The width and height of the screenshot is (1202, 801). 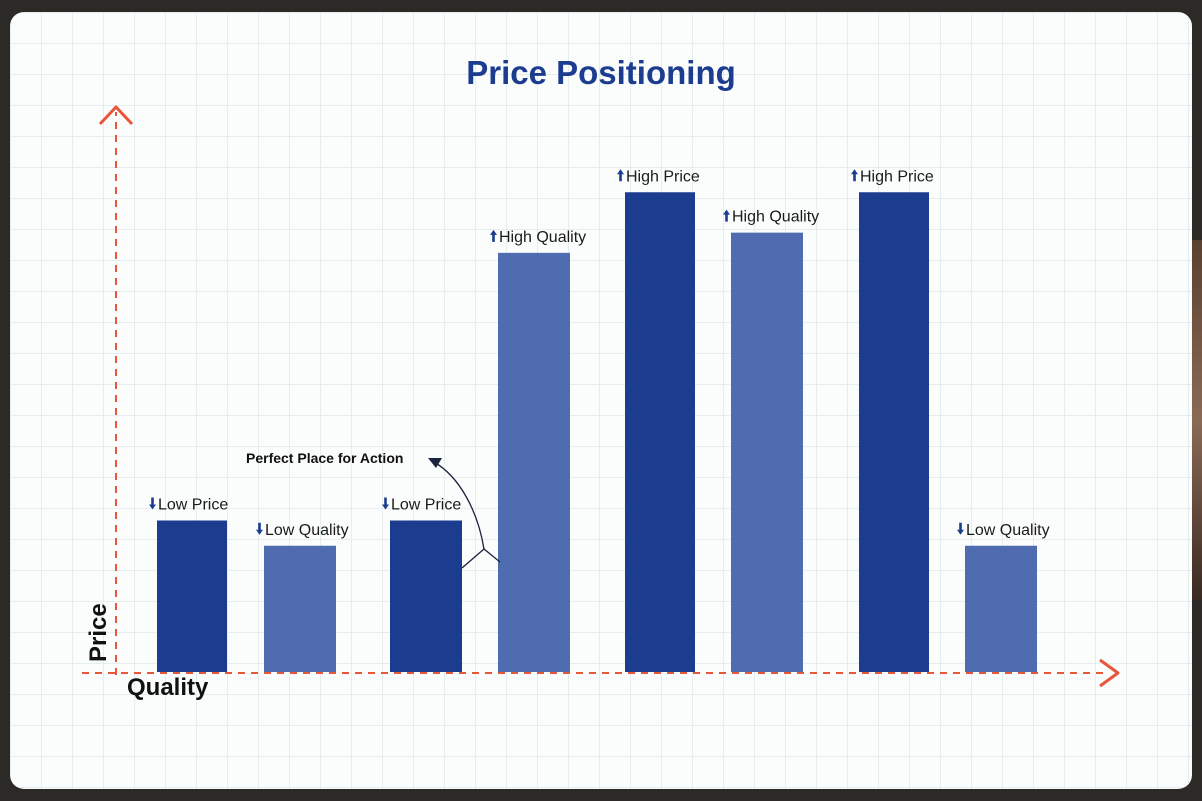 I want to click on annotation-curve, so click(x=459, y=505).